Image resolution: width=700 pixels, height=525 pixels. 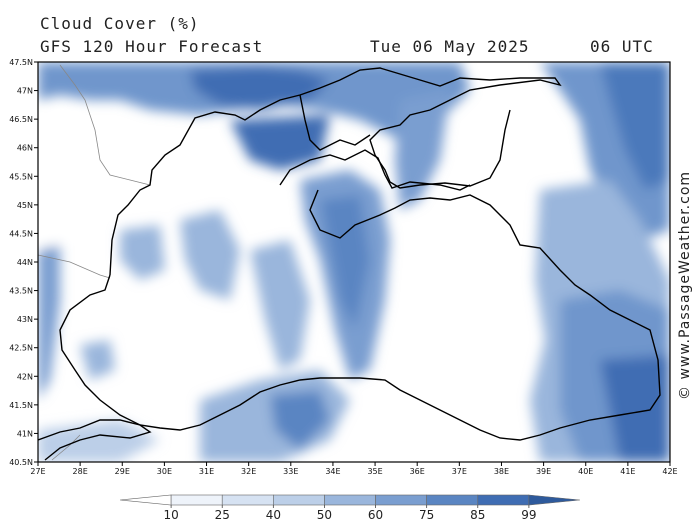 What do you see at coordinates (21, 233) in the screenshot?
I see `lat-label: 44.5N` at bounding box center [21, 233].